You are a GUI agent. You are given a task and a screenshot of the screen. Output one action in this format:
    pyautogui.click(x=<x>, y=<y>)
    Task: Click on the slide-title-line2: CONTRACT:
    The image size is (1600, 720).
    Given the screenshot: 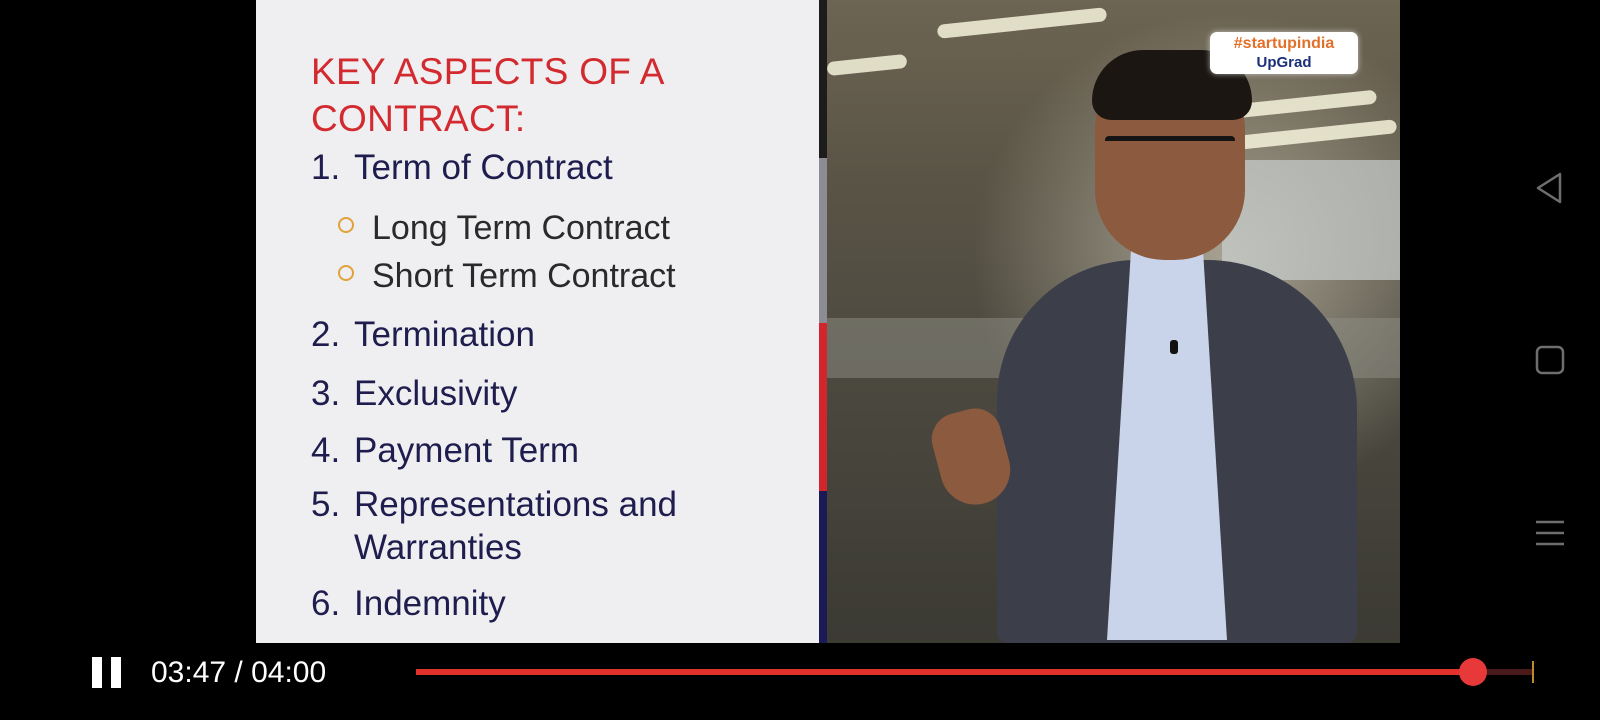 What is the action you would take?
    pyautogui.click(x=418, y=118)
    